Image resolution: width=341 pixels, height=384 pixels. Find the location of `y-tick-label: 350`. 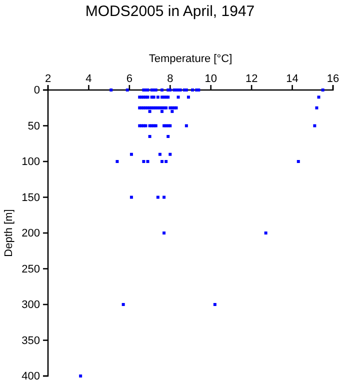

y-tick-label: 350 is located at coordinates (31, 340).